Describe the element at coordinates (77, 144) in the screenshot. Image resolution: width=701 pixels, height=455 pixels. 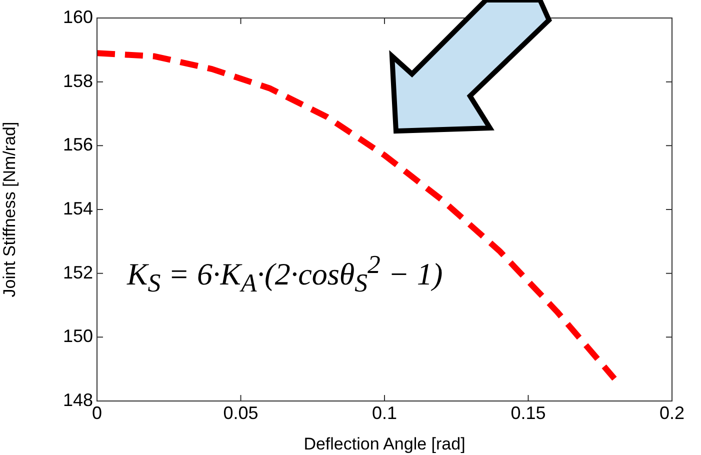
I see `y-tick-label: 156` at that location.